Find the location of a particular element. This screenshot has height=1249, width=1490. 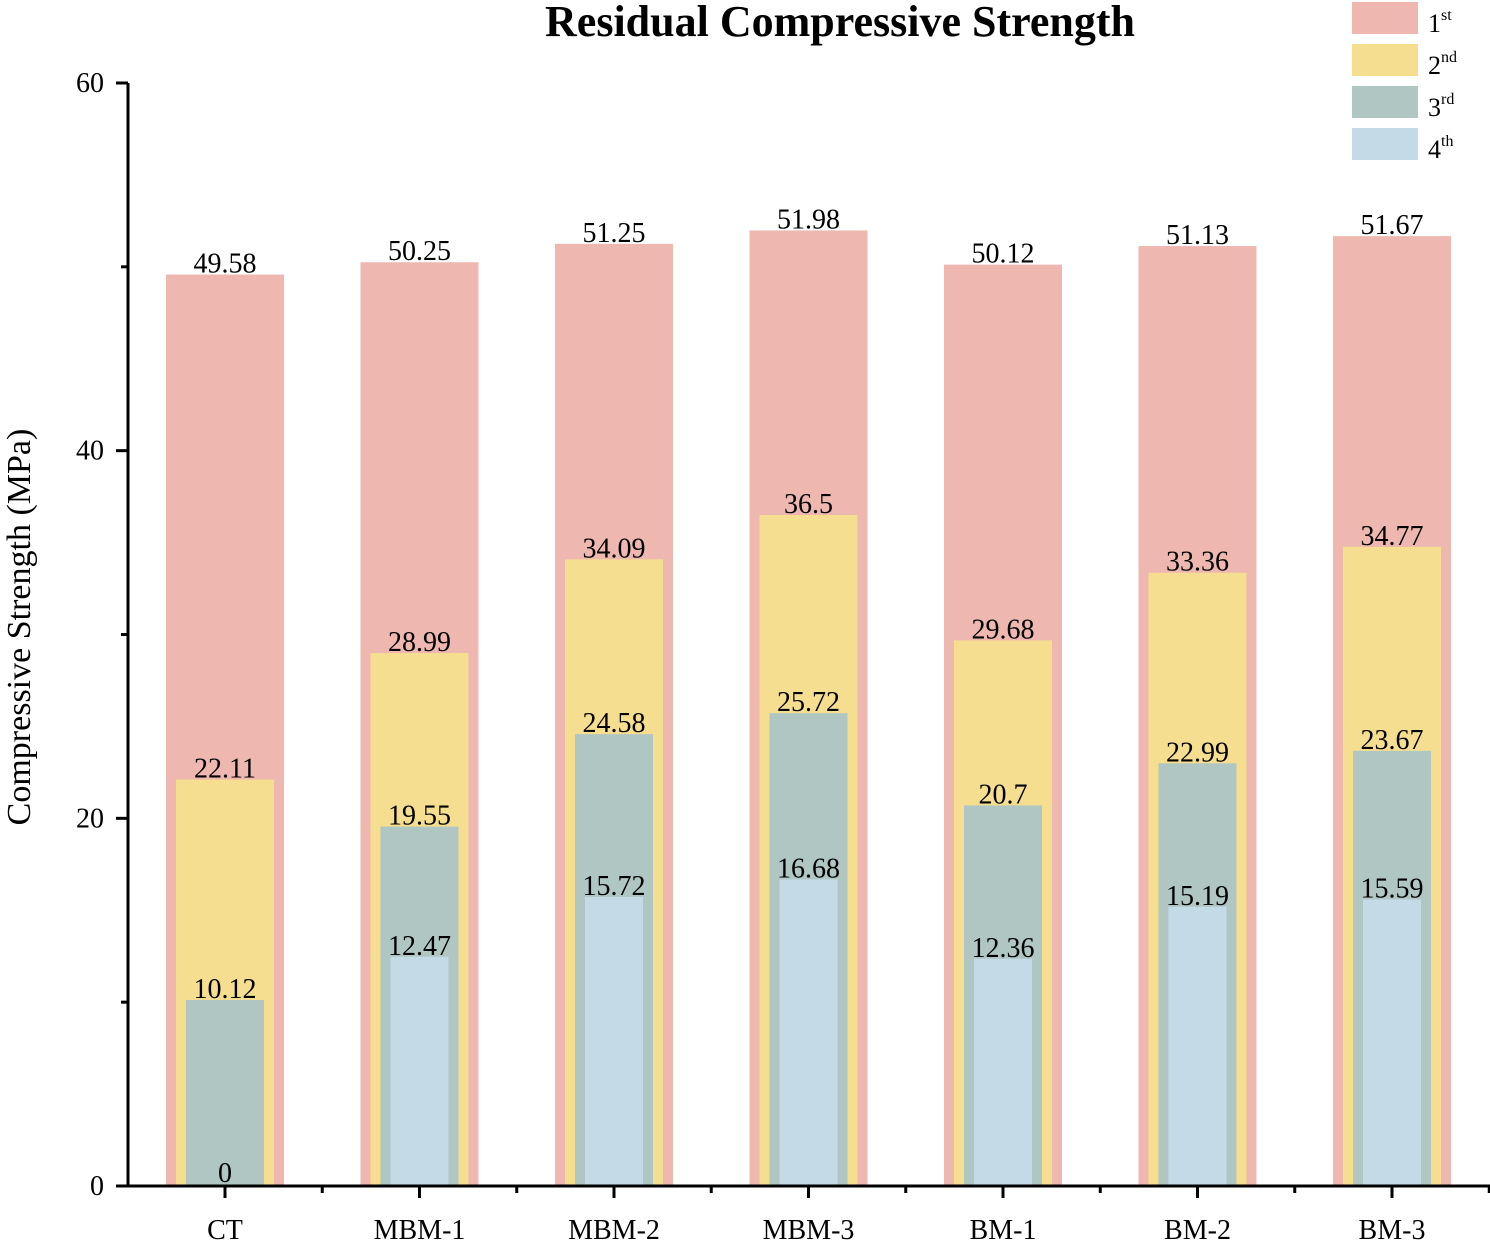

data-label: 49.58 is located at coordinates (225, 264).